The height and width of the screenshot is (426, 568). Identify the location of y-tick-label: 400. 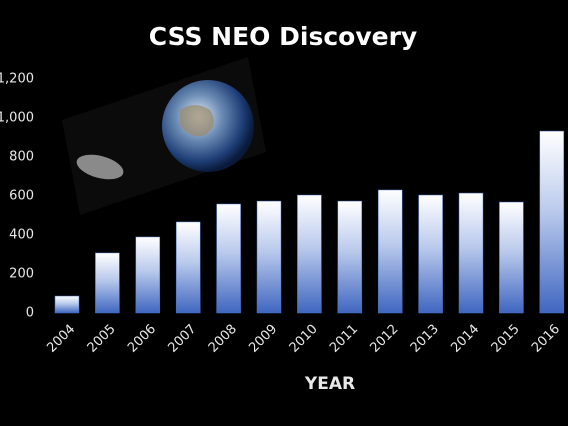
(21, 235).